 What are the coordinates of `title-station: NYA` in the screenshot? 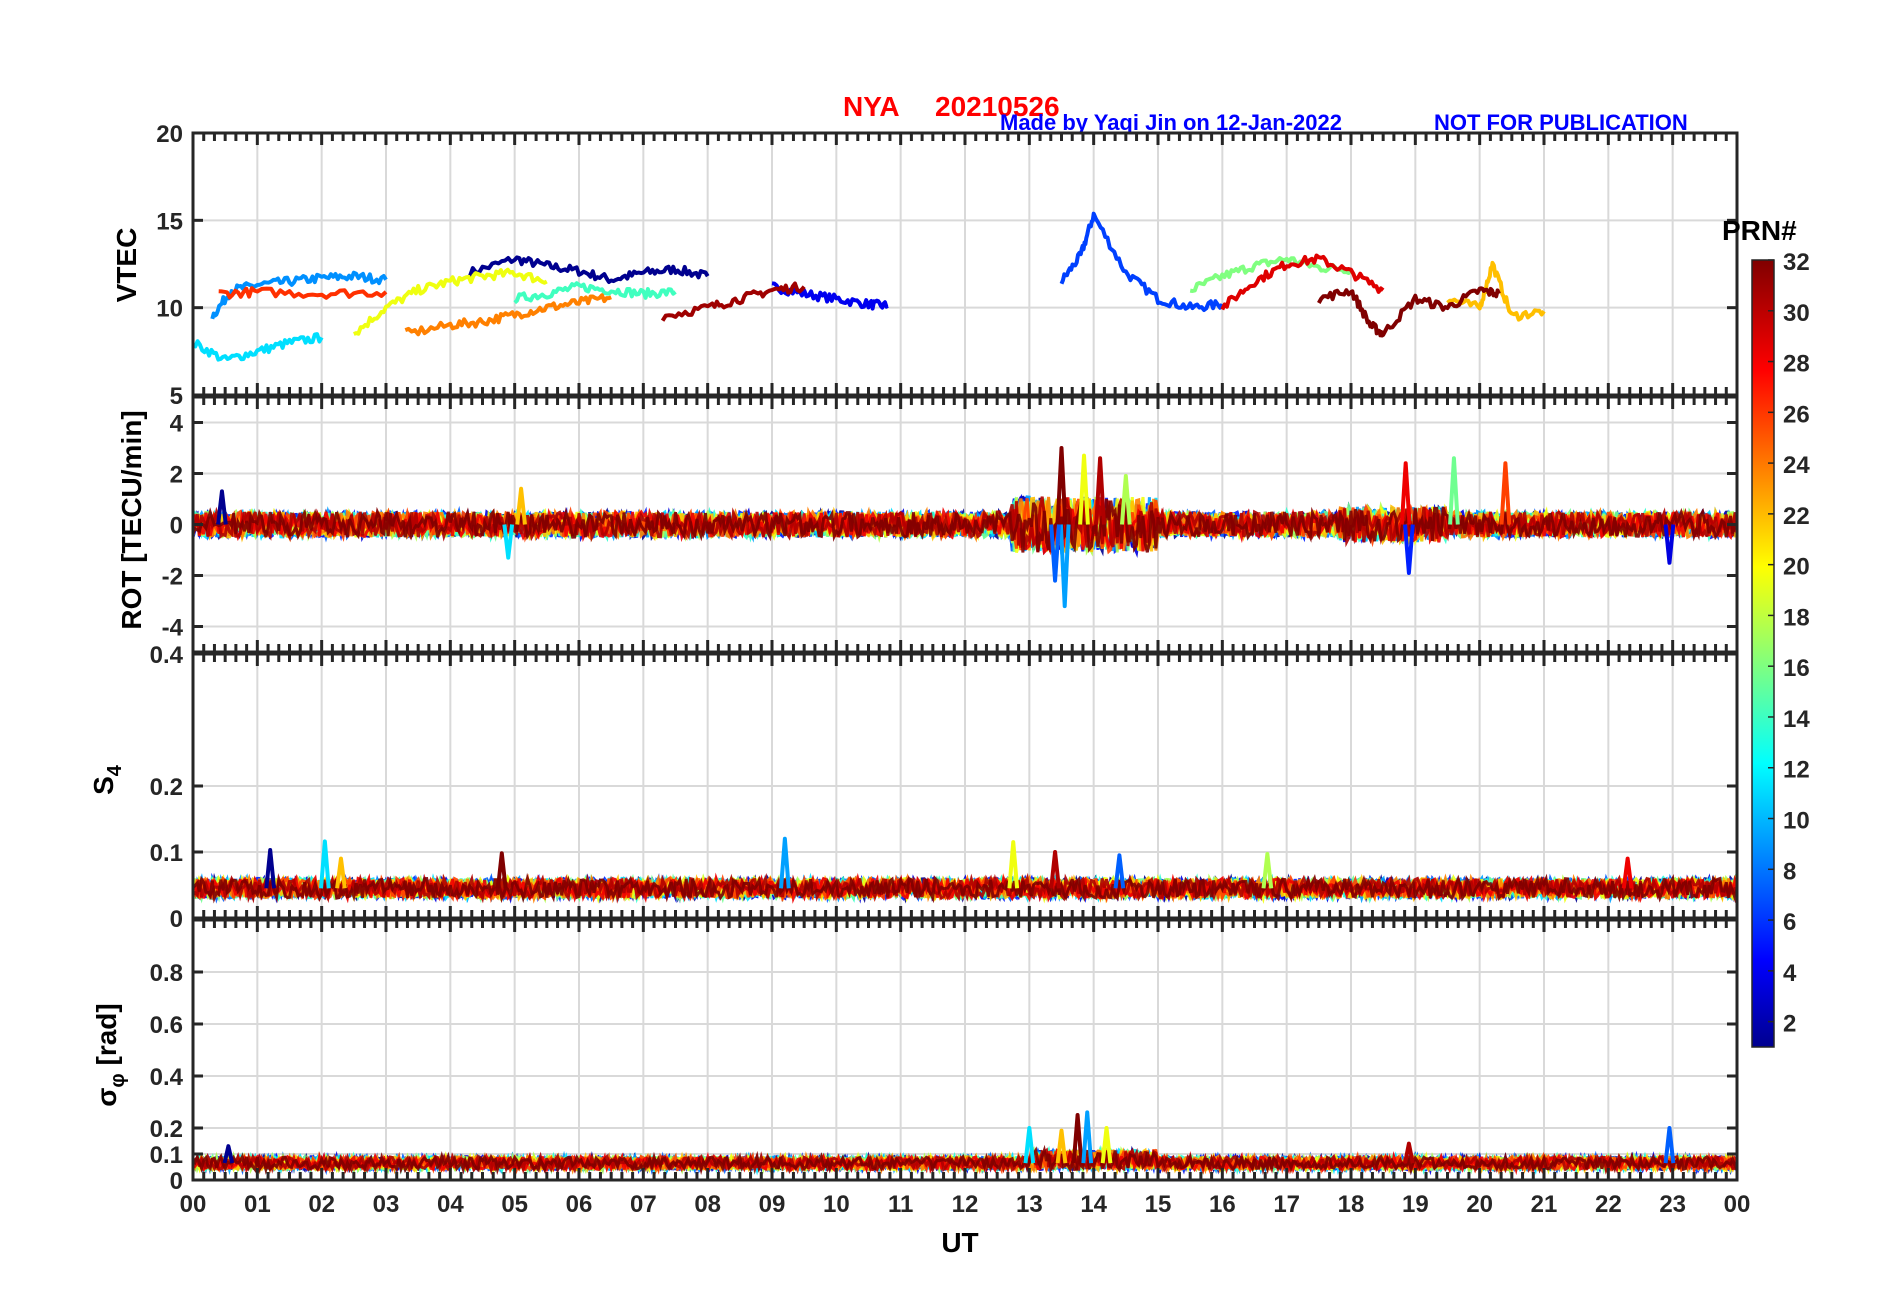 It's located at (871, 106).